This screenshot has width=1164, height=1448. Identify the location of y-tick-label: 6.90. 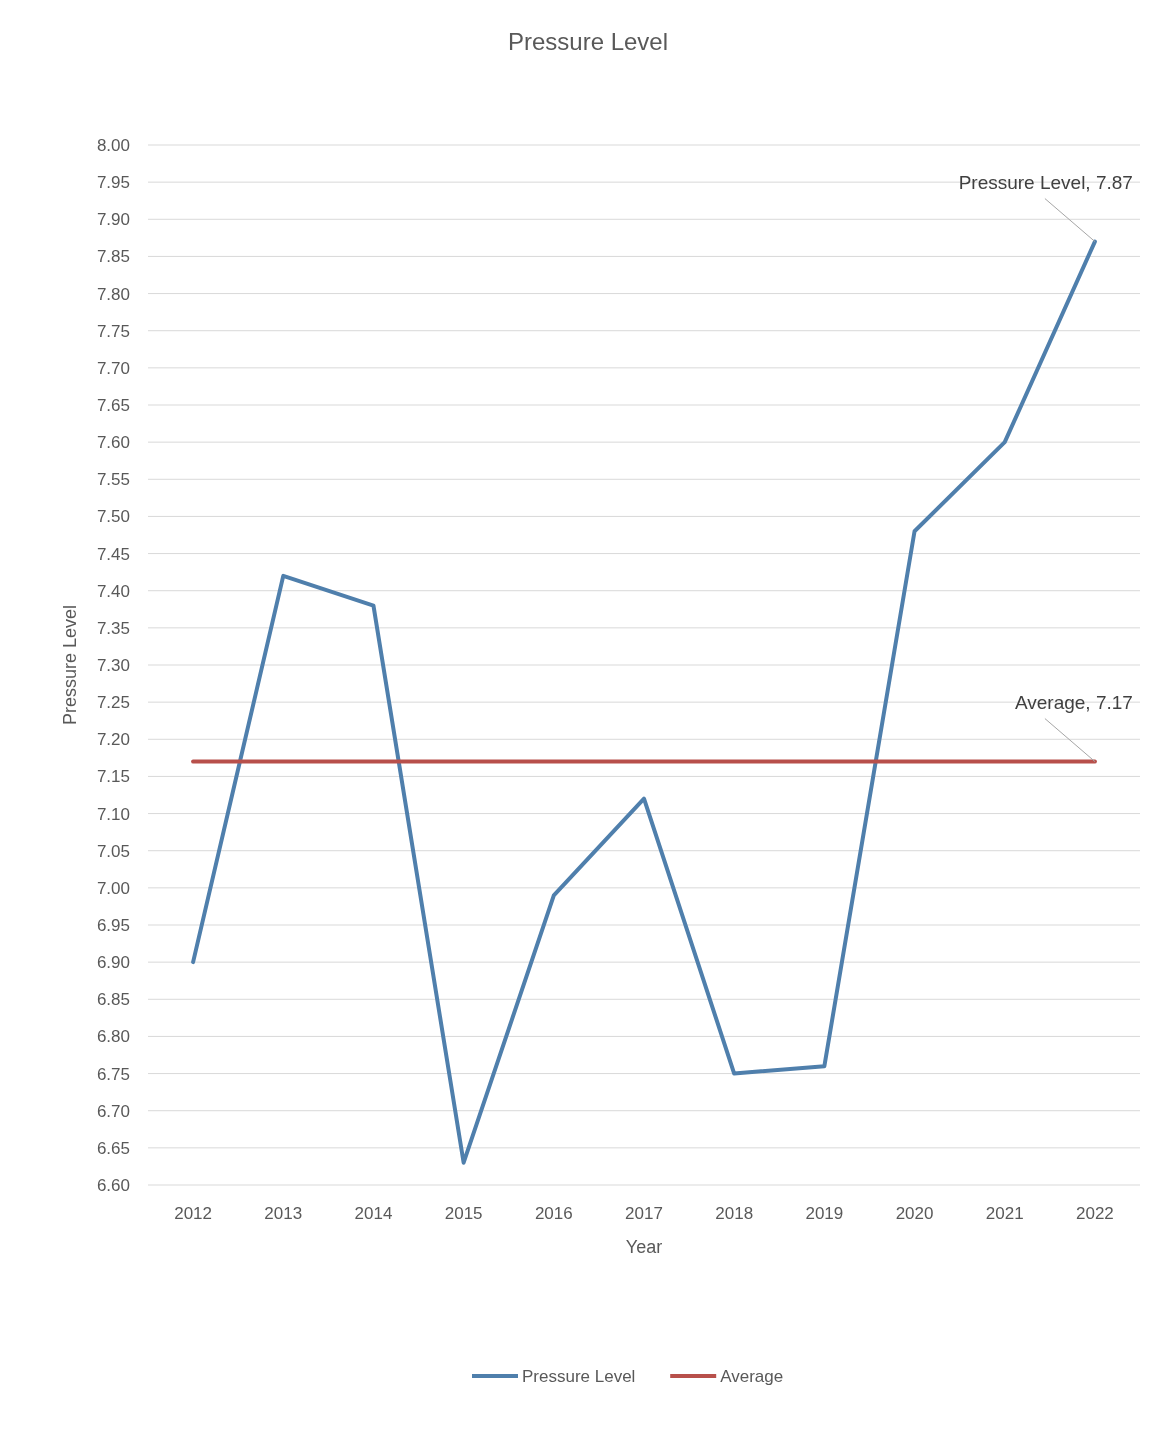
(113, 963).